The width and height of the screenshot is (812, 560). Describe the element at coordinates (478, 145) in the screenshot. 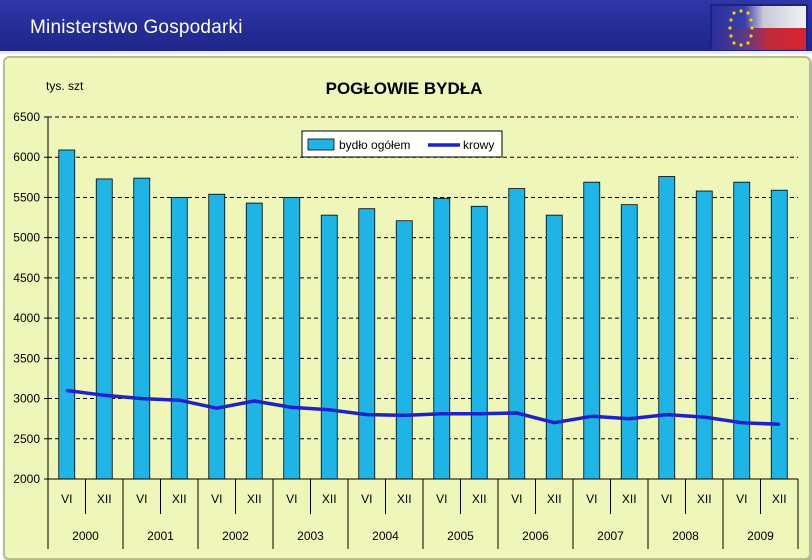

I see `legend-label-krowy: krowy` at that location.